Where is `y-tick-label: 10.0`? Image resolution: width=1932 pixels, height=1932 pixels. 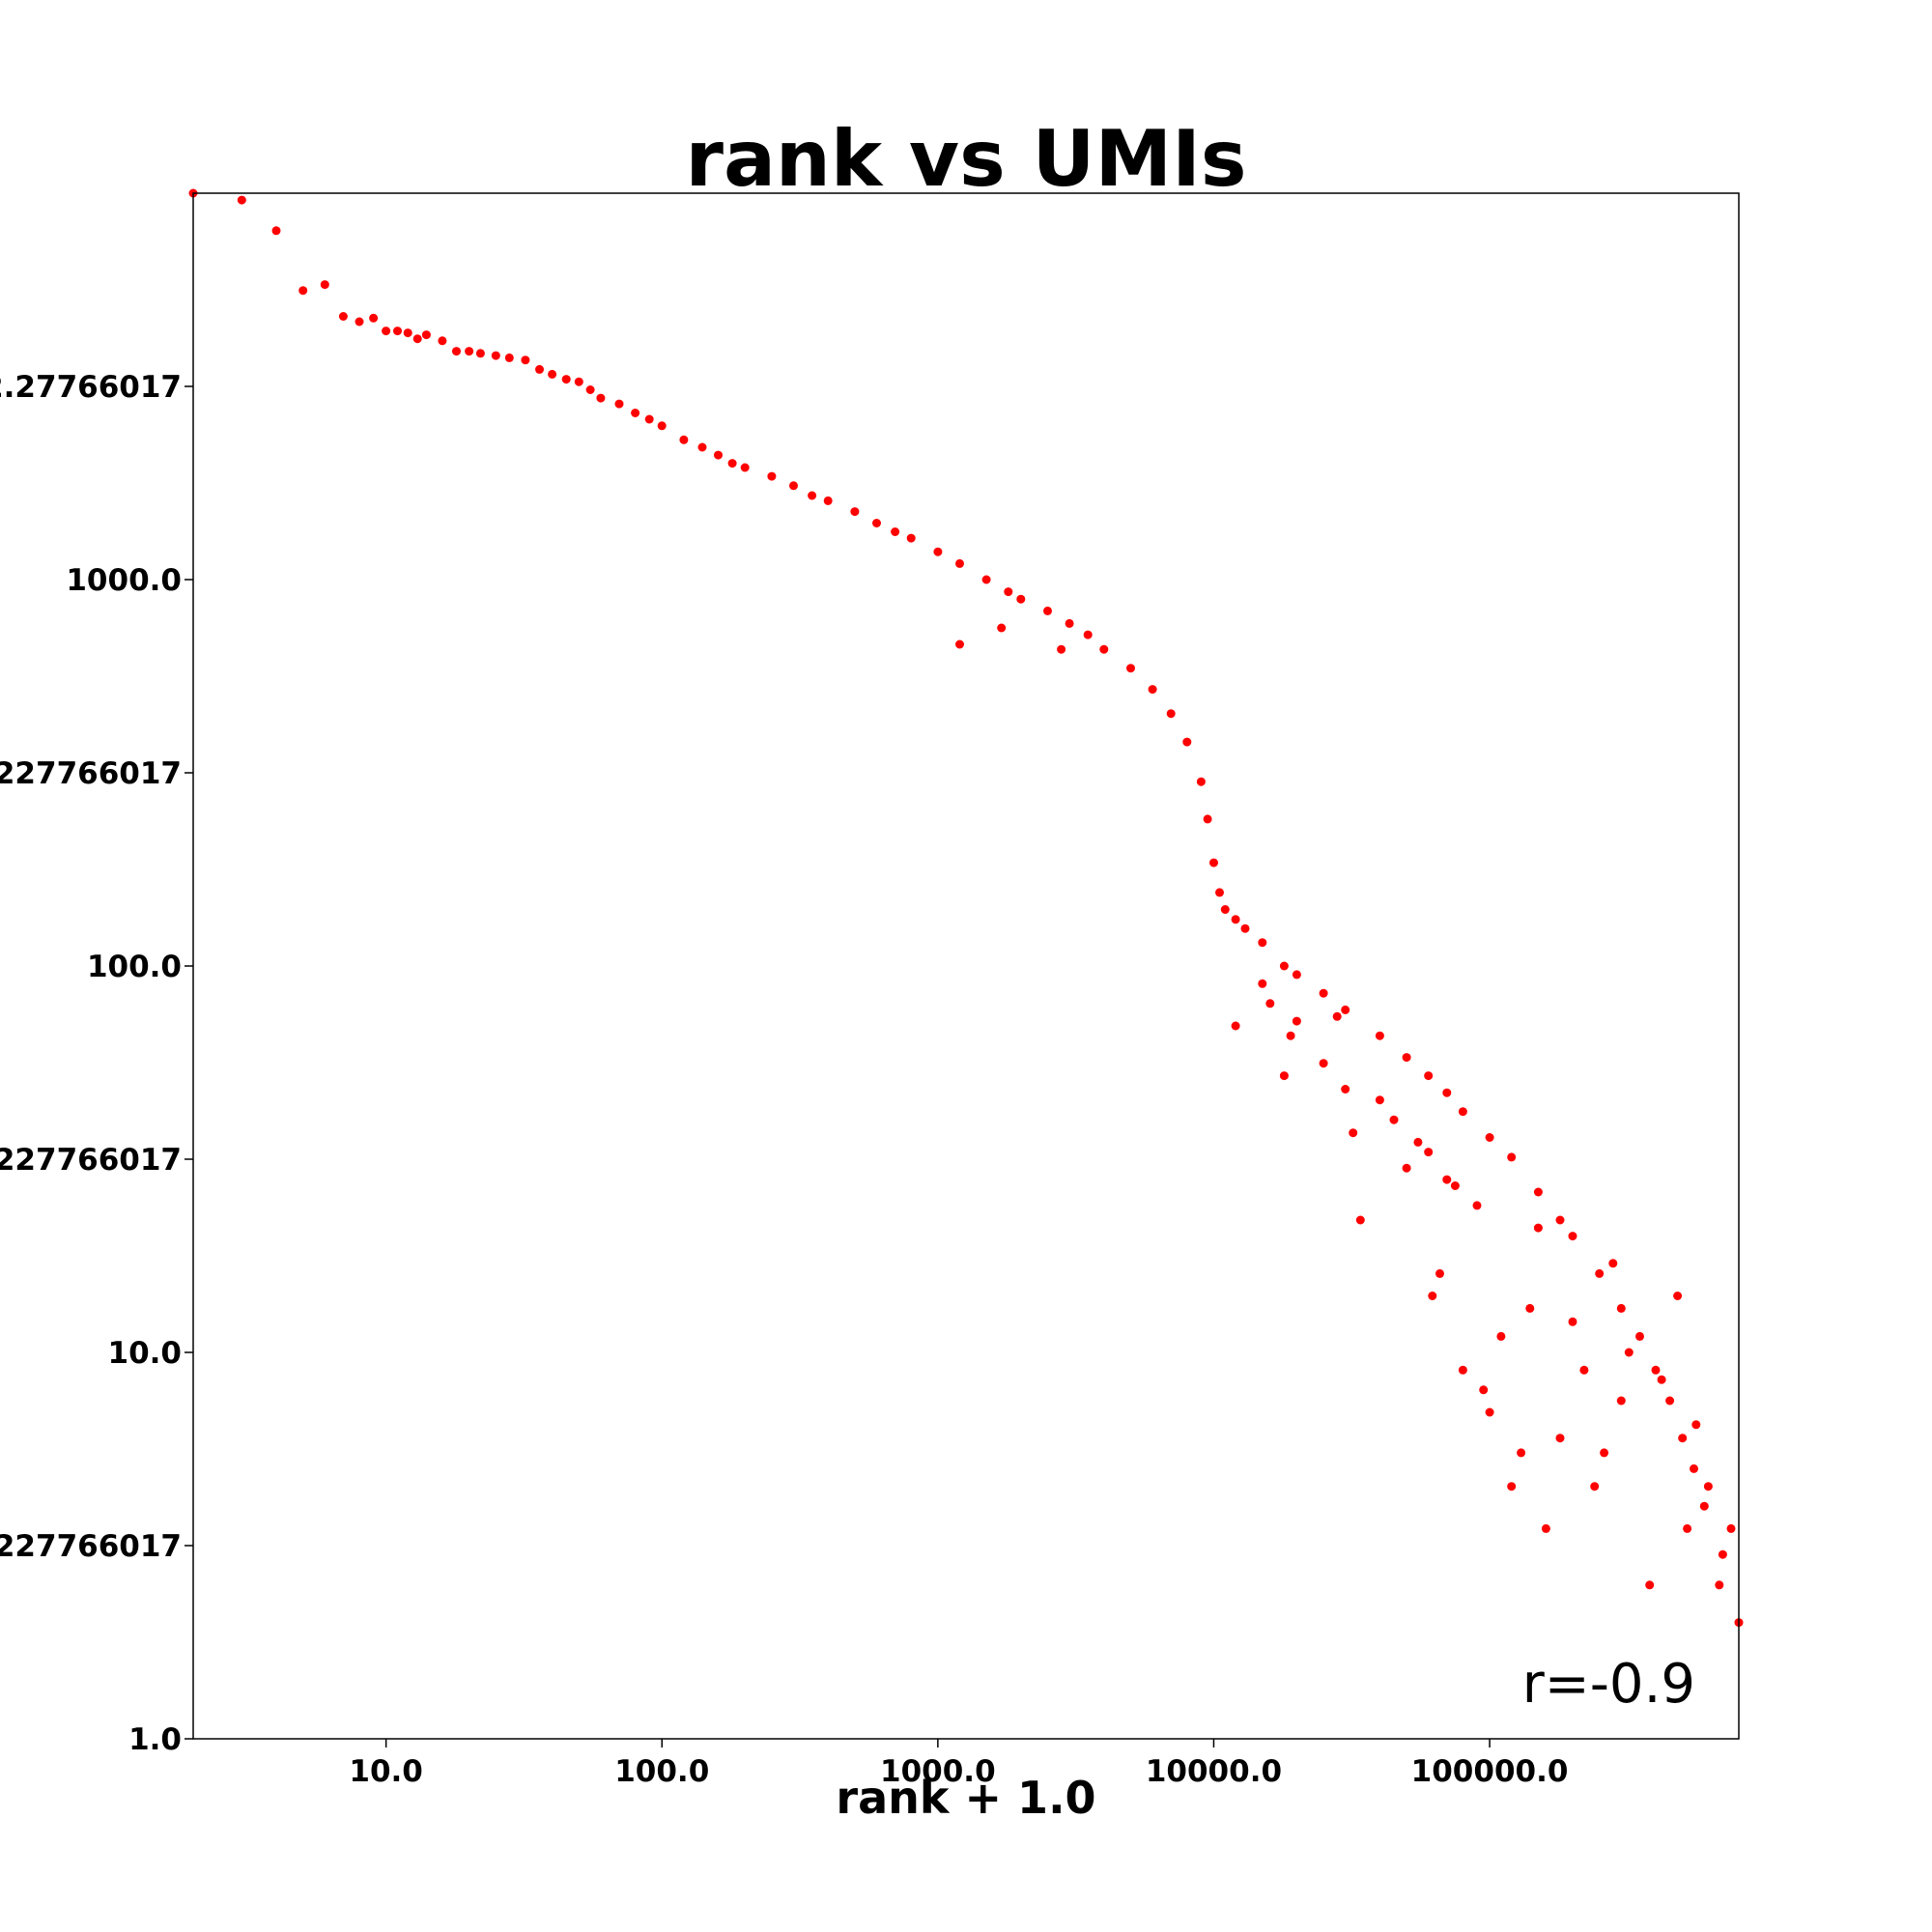 y-tick-label: 10.0 is located at coordinates (145, 1353).